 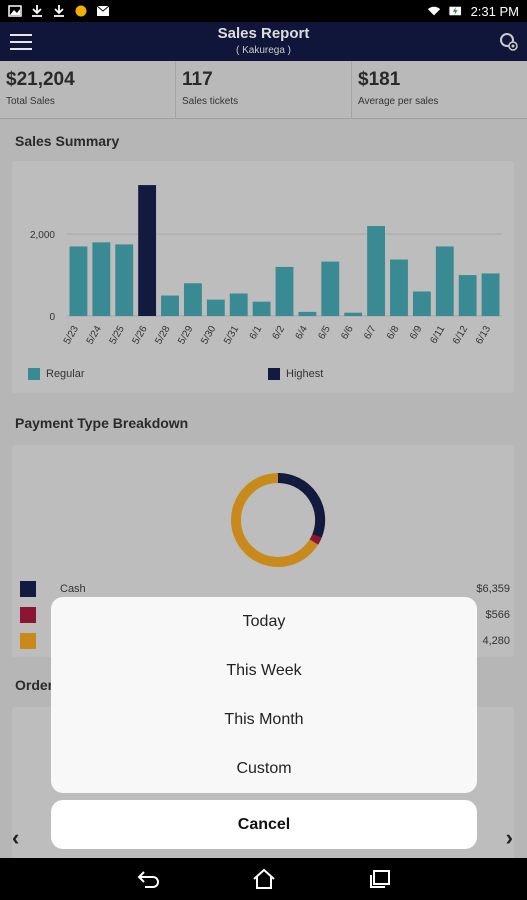 What do you see at coordinates (67, 141) in the screenshot?
I see `sales-summary-title: Sales Summary` at bounding box center [67, 141].